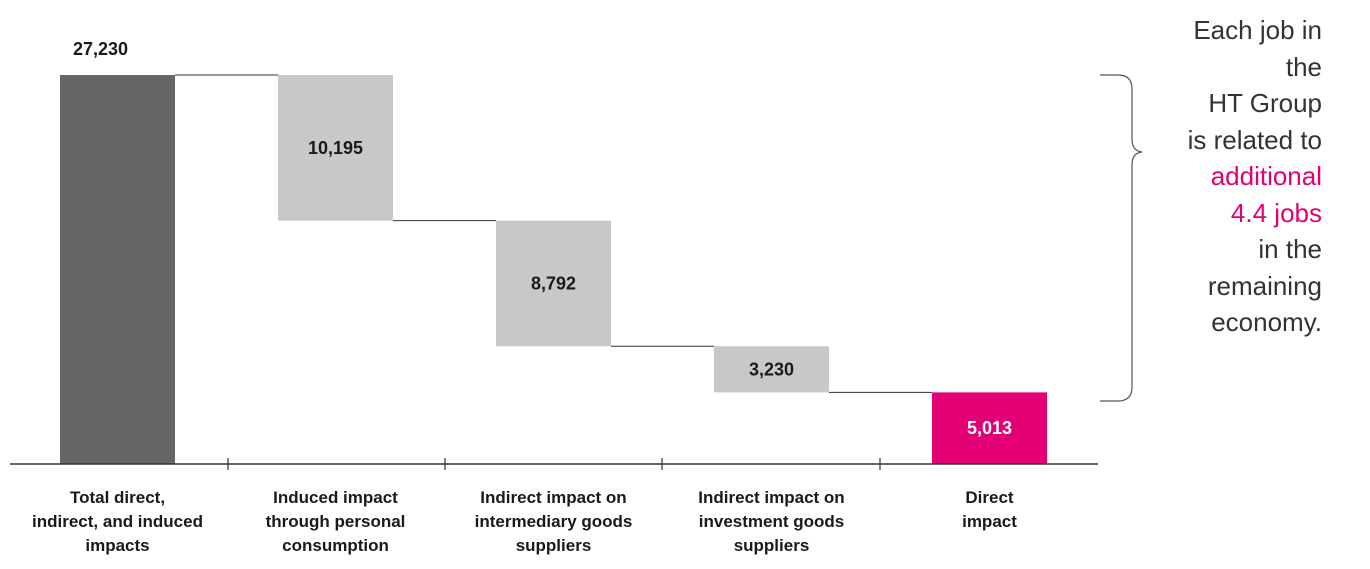  I want to click on curly-brace, so click(1121, 238).